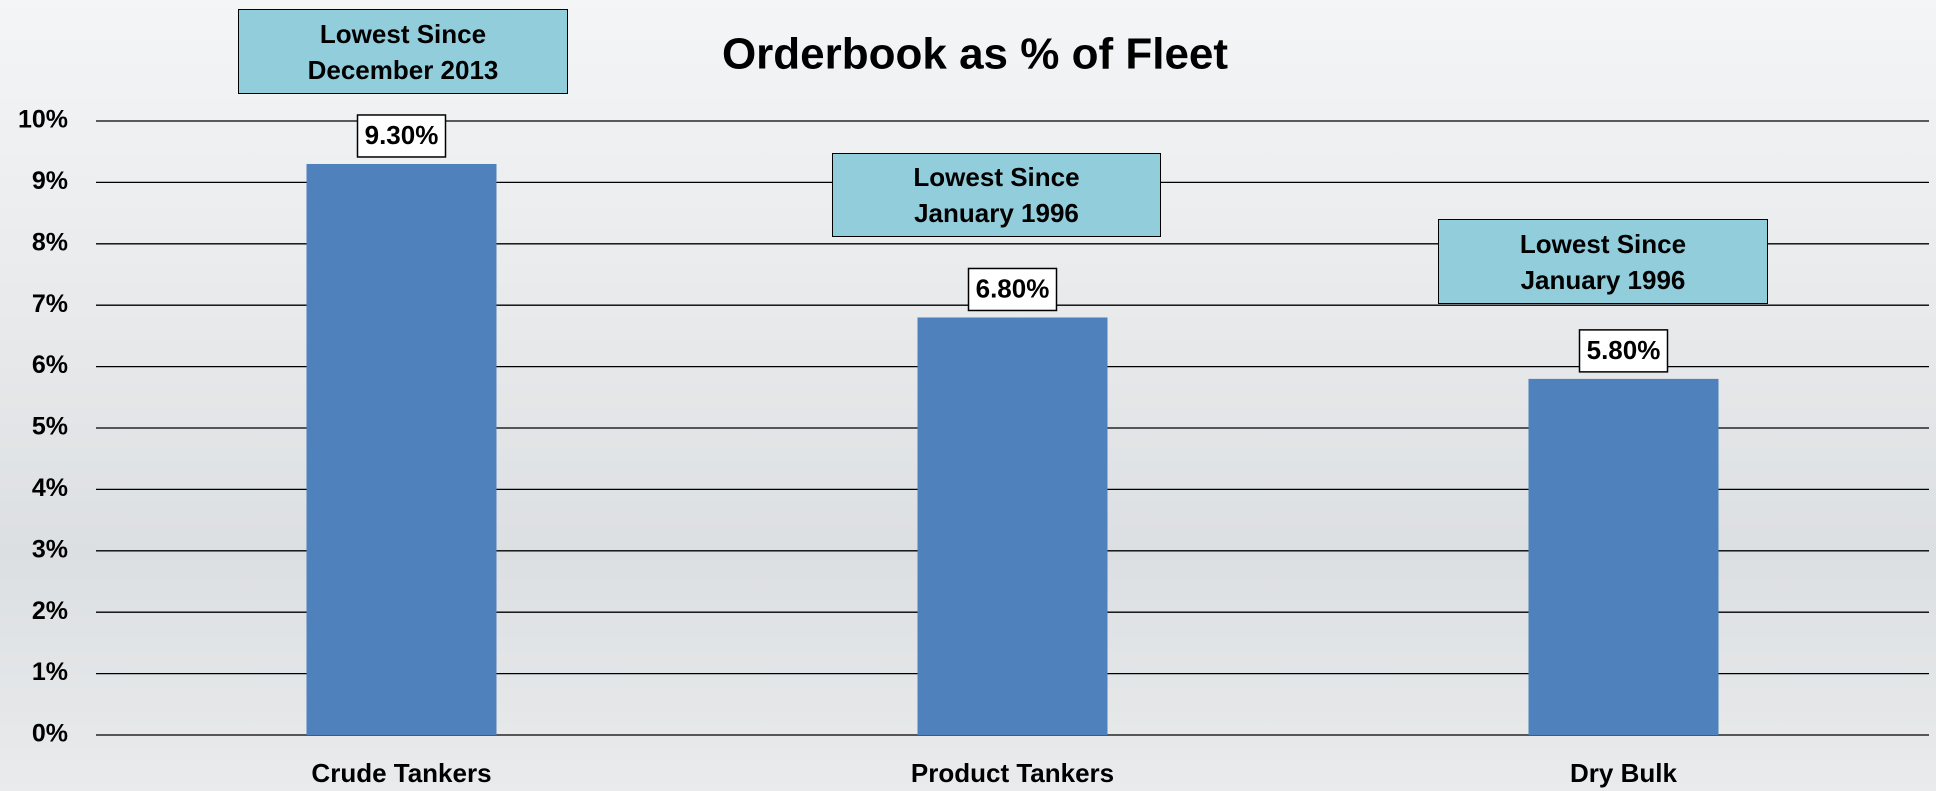 Image resolution: width=1936 pixels, height=791 pixels. I want to click on y-tick-label: 1%, so click(50, 672).